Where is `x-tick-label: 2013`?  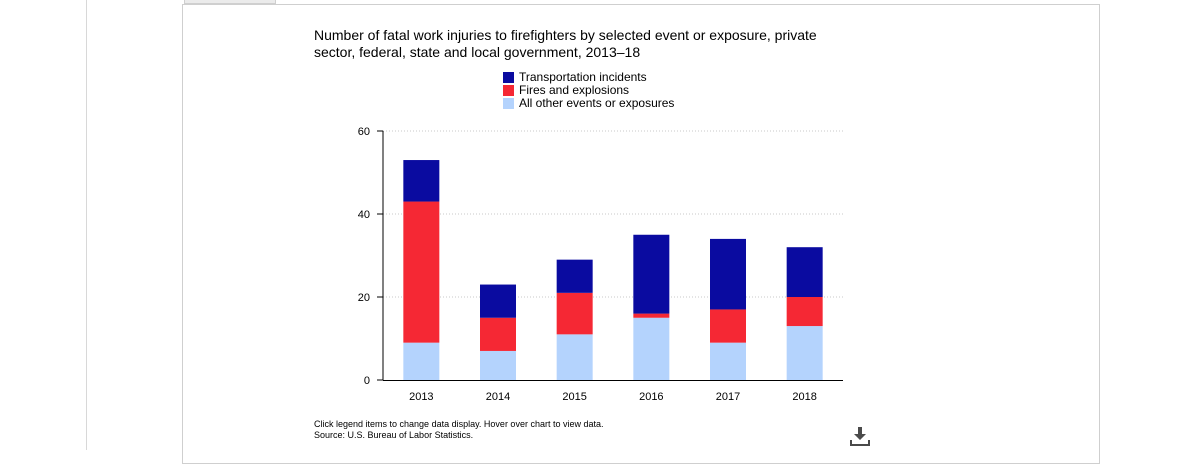 x-tick-label: 2013 is located at coordinates (421, 397).